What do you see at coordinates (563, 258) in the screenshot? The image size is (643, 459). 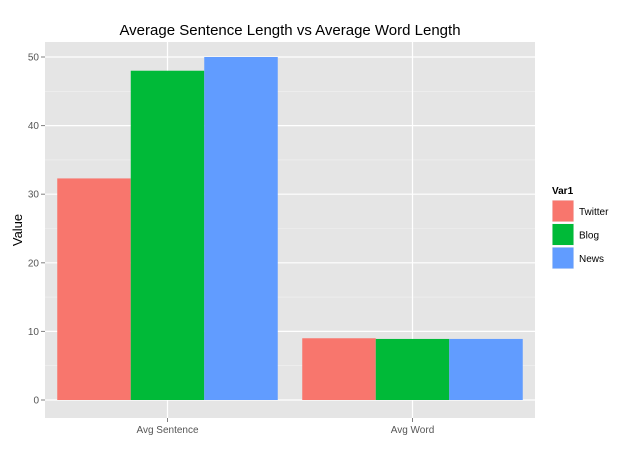 I see `legend-swatch-news` at bounding box center [563, 258].